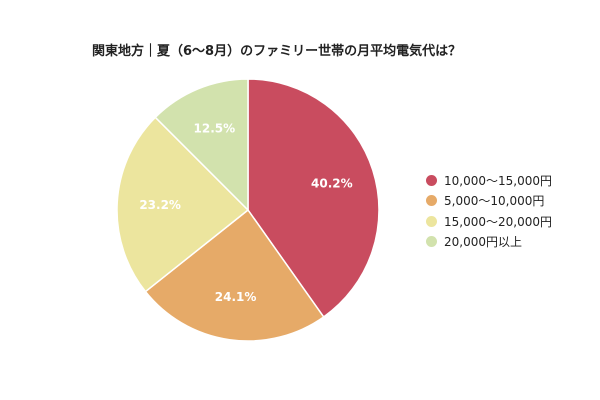  What do you see at coordinates (332, 183) in the screenshot?
I see `slice-data-label: 40.2%` at bounding box center [332, 183].